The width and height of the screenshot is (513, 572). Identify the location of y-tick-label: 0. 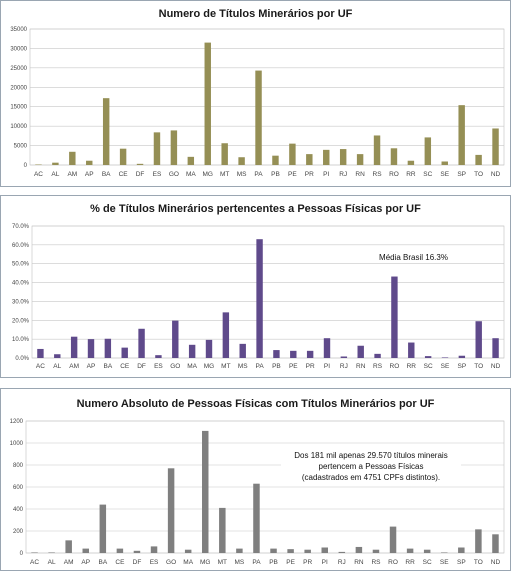
(26, 166).